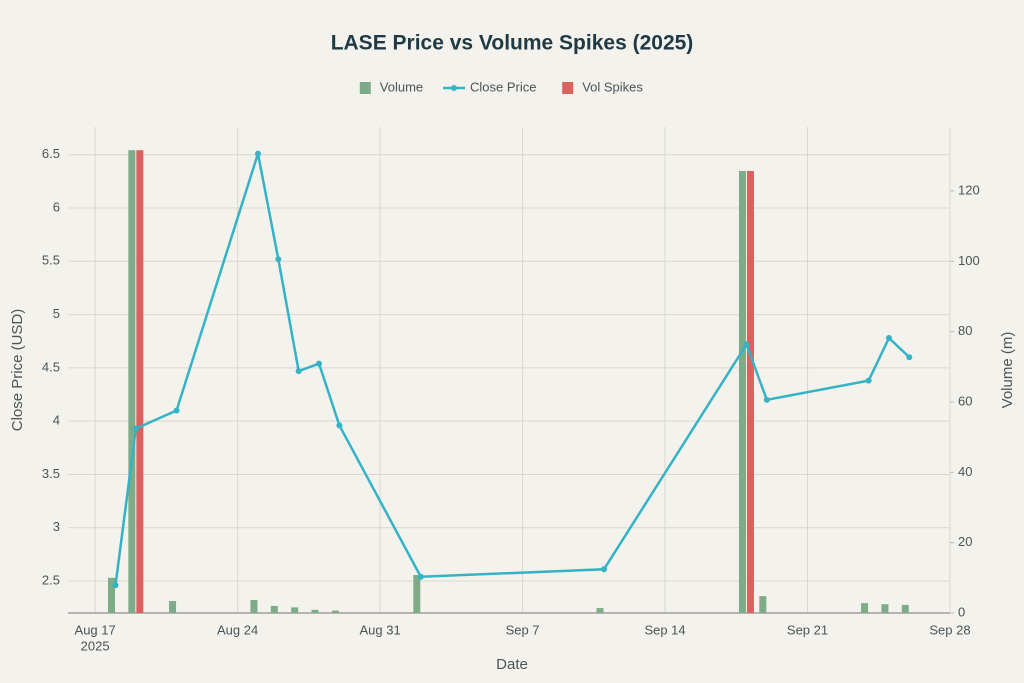  I want to click on y2-tick-label: 120, so click(969, 189).